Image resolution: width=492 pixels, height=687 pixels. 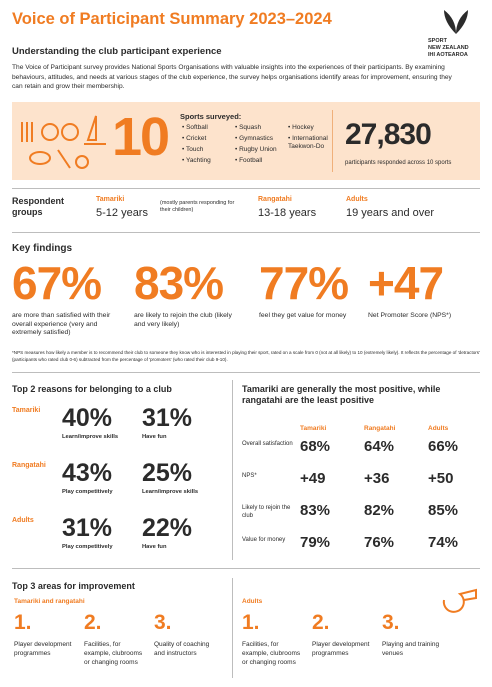 What do you see at coordinates (411, 649) in the screenshot?
I see `improvement-text: Playing and training venues` at bounding box center [411, 649].